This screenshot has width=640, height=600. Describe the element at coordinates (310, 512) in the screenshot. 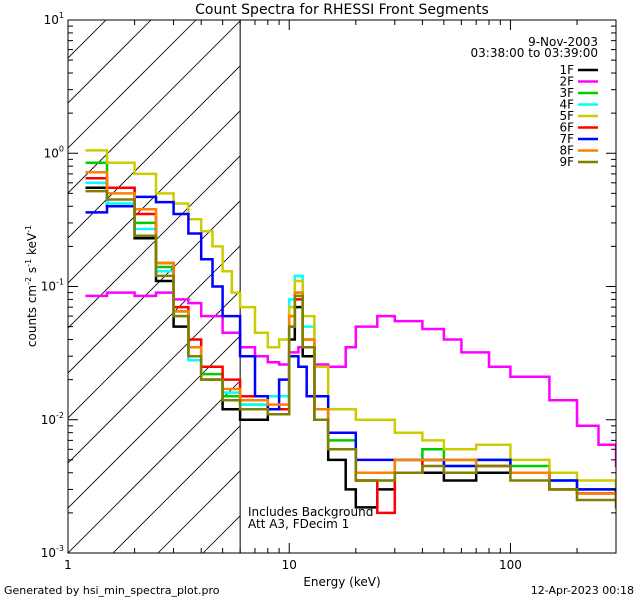

I see `annotation-background: Includes Background` at that location.